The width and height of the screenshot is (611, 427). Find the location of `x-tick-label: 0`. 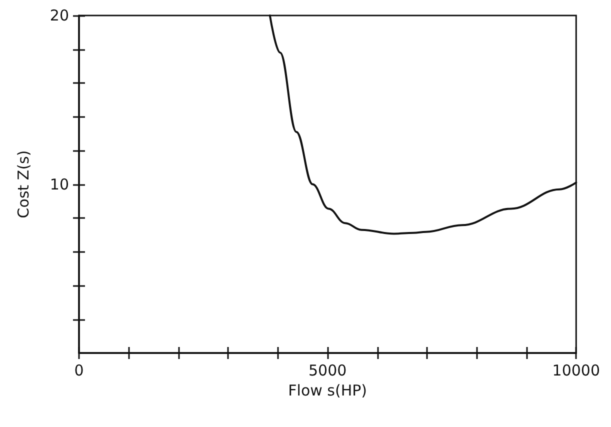

x-tick-label: 0 is located at coordinates (79, 371).